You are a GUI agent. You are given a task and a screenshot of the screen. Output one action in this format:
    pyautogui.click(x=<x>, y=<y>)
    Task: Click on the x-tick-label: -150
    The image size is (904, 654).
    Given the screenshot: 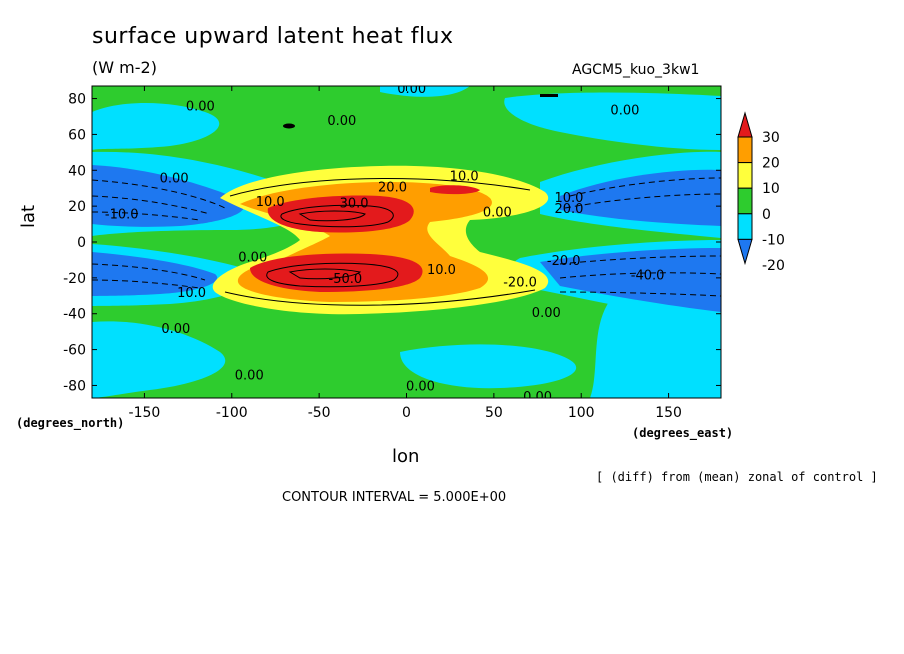 What is the action you would take?
    pyautogui.click(x=145, y=413)
    